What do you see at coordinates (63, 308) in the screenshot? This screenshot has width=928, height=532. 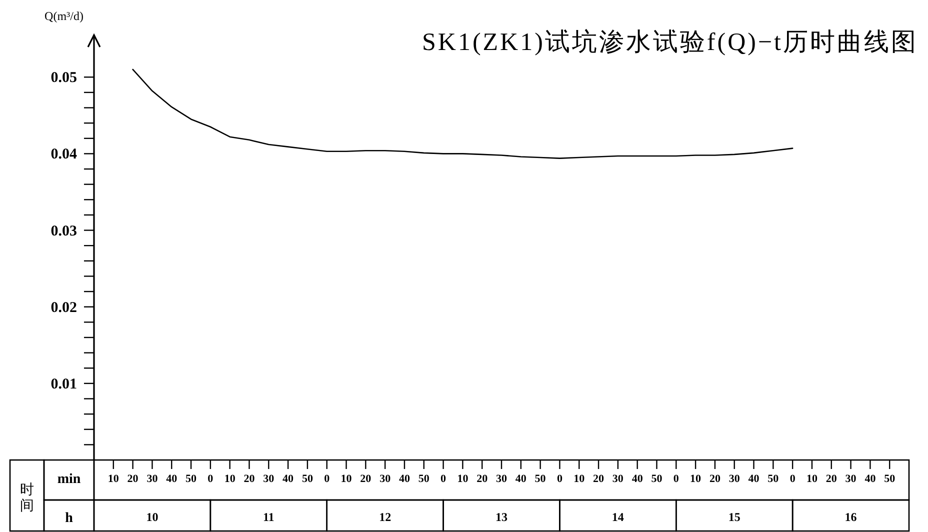 I see `y-tick-label: 0.02` at bounding box center [63, 308].